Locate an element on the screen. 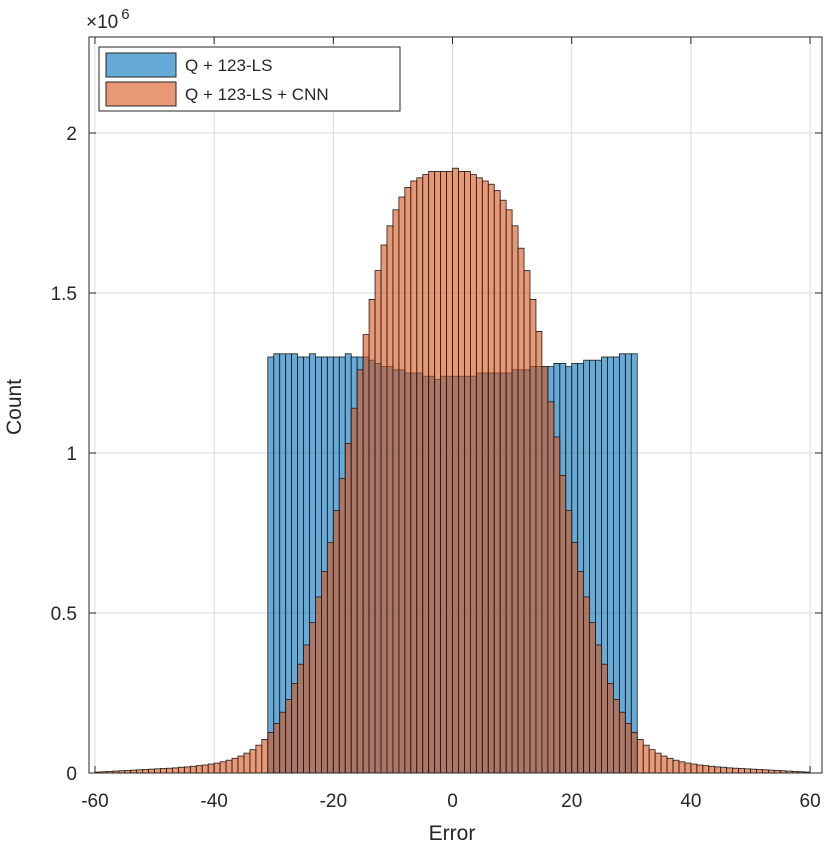  x-tick-label: 60 is located at coordinates (810, 801).